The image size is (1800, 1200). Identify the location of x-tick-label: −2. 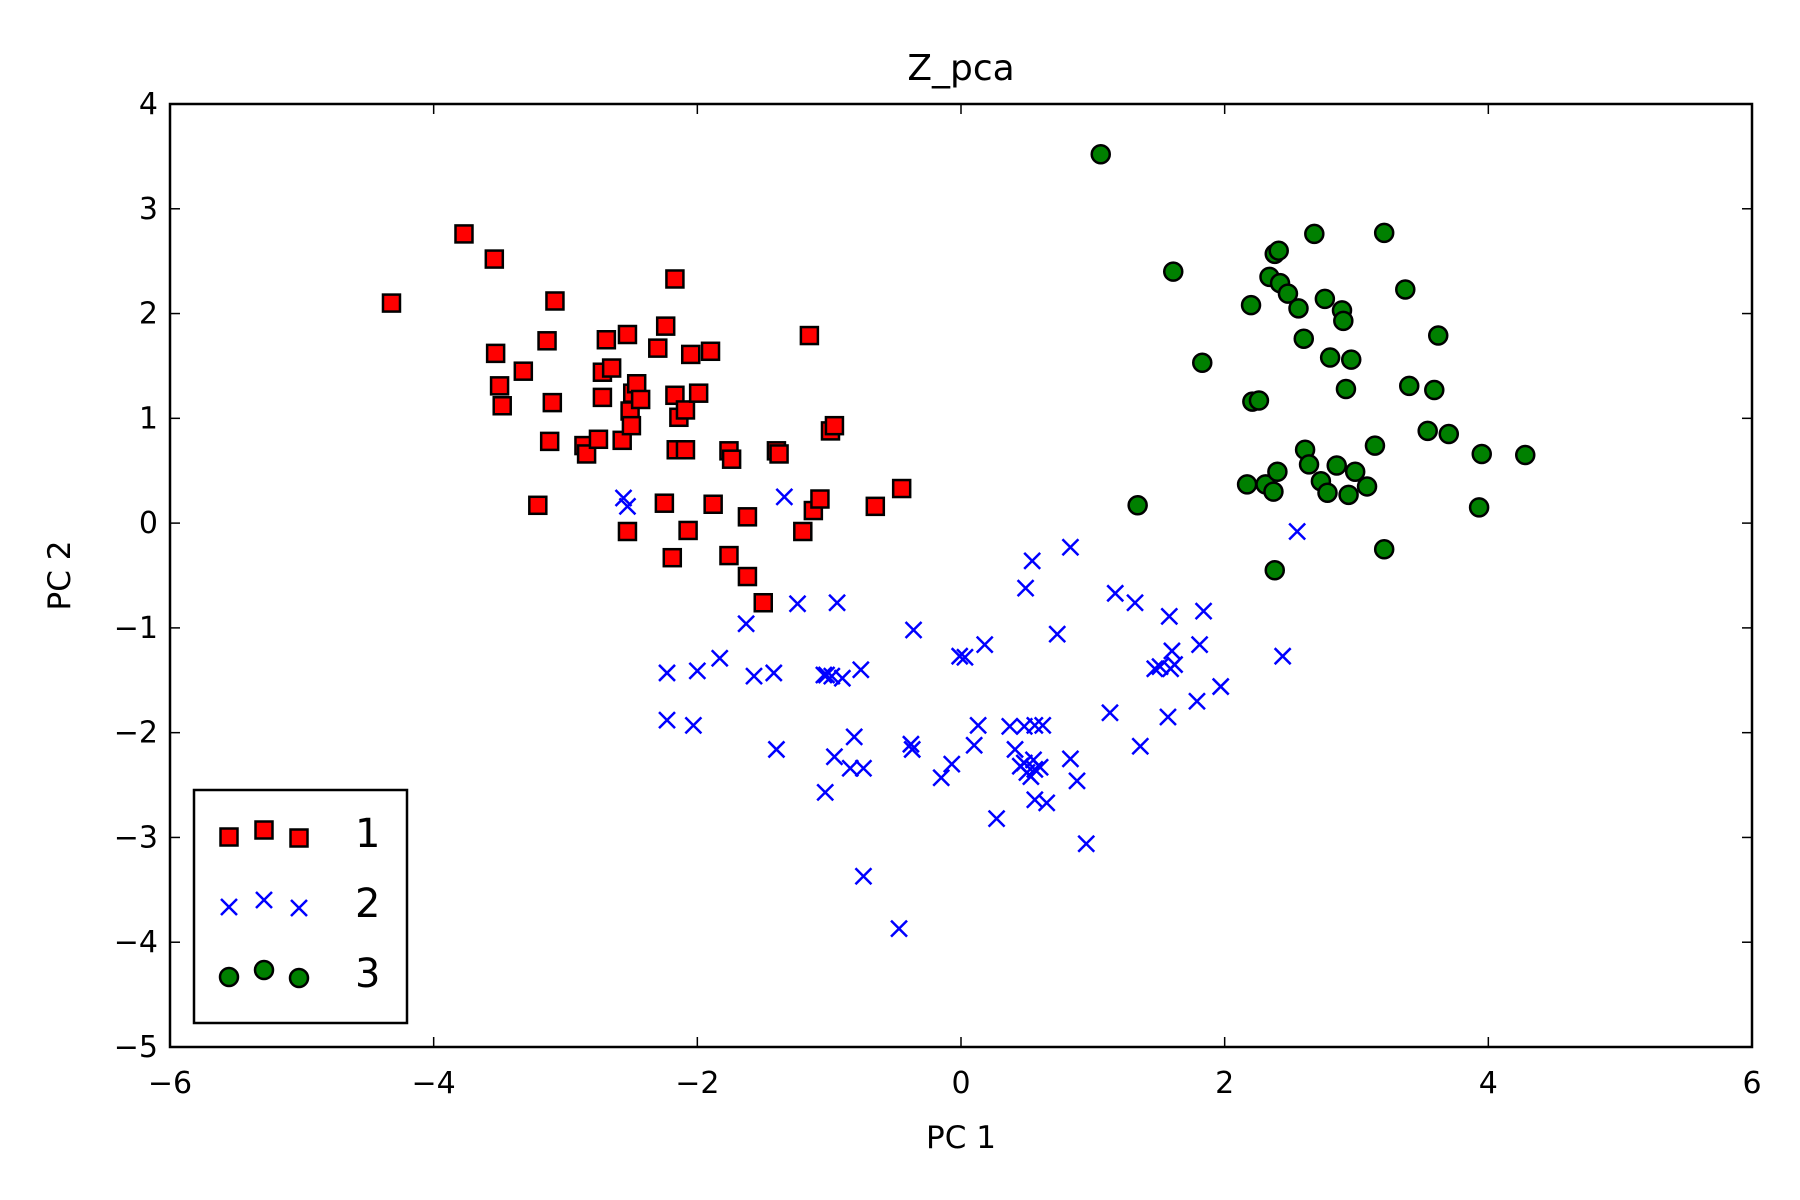
(697, 1083).